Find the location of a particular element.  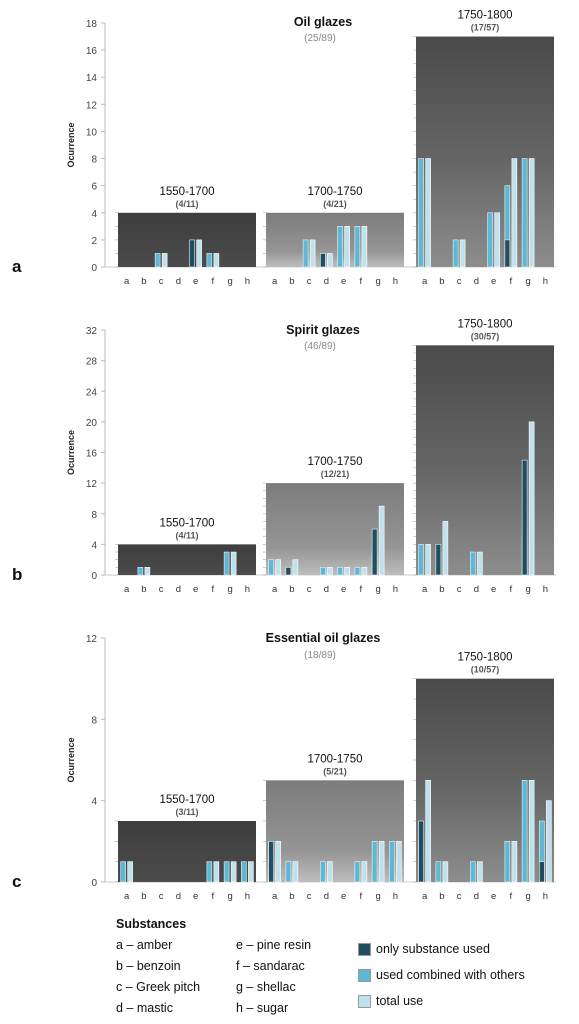

y-tick-label: 10 is located at coordinates (92, 132).